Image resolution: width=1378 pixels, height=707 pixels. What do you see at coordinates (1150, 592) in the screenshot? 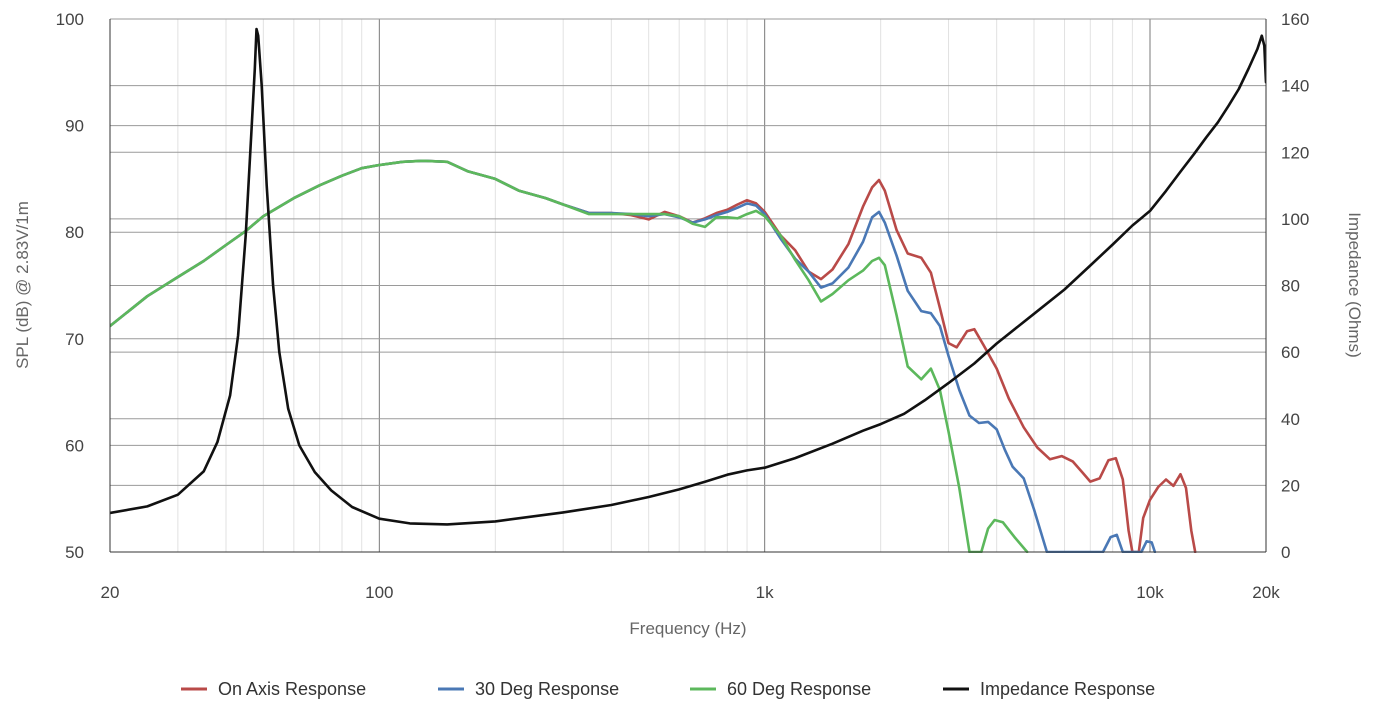
I see `x-tick-label: 10k` at bounding box center [1150, 592].